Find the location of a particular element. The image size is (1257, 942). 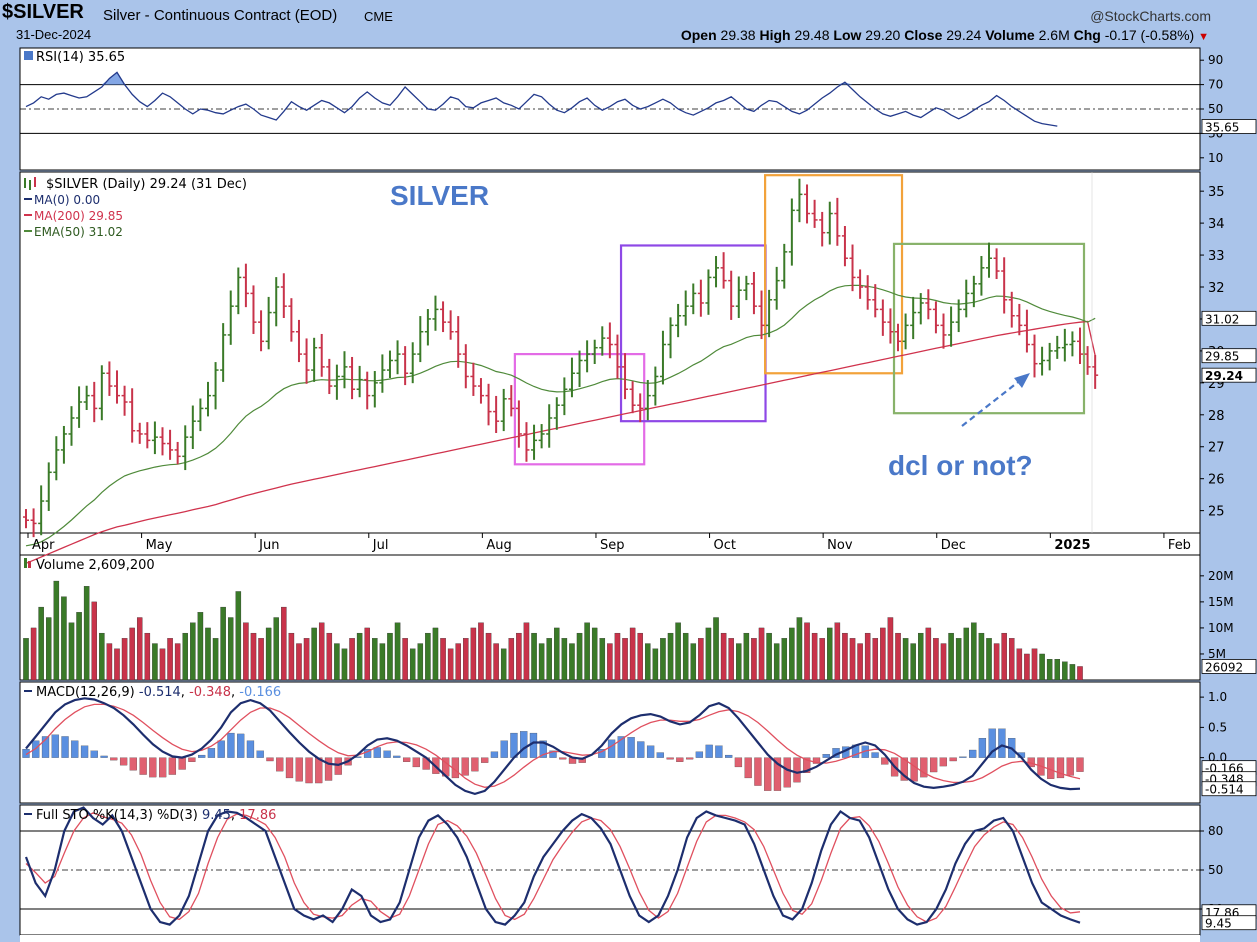

macd-last-value: -0.514 is located at coordinates (1224, 790).